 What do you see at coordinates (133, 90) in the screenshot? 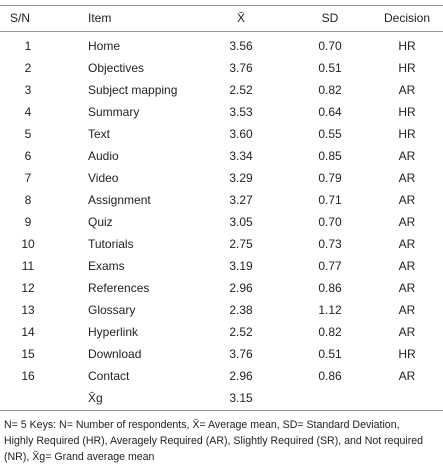
I see `item-cell: Subject mapping` at bounding box center [133, 90].